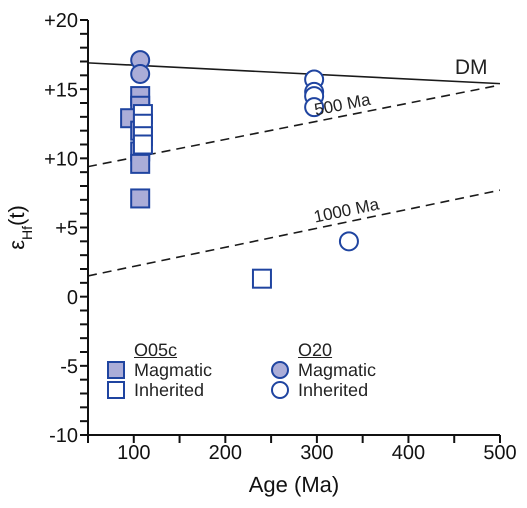 The width and height of the screenshot is (527, 508). What do you see at coordinates (294, 484) in the screenshot?
I see `x-axis-title: Age (Ma)` at bounding box center [294, 484].